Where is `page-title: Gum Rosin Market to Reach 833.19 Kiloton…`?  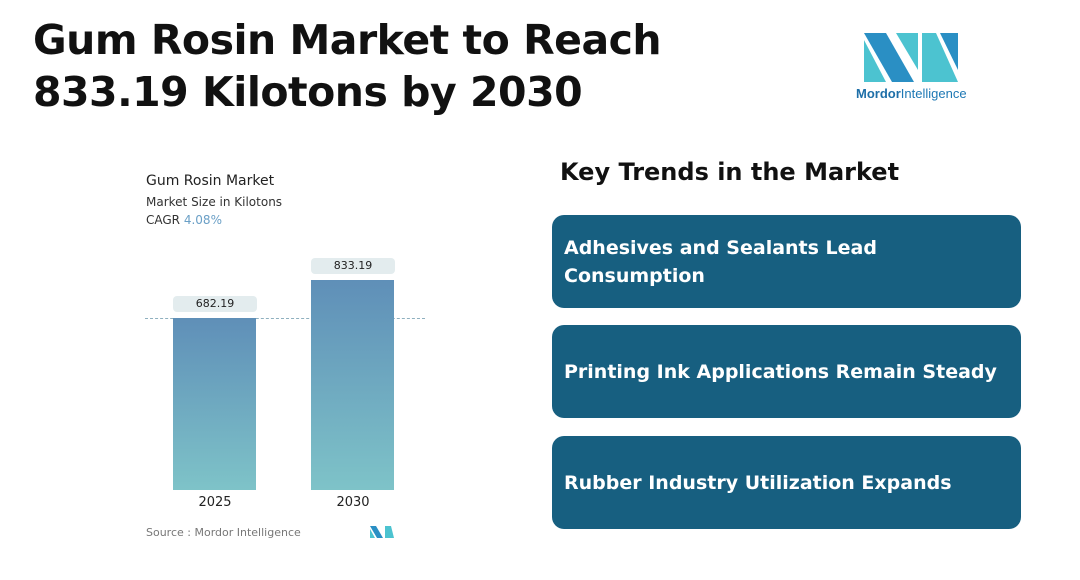
page-title: Gum Rosin Market to Reach 833.19 Kiloton… is located at coordinates (347, 66).